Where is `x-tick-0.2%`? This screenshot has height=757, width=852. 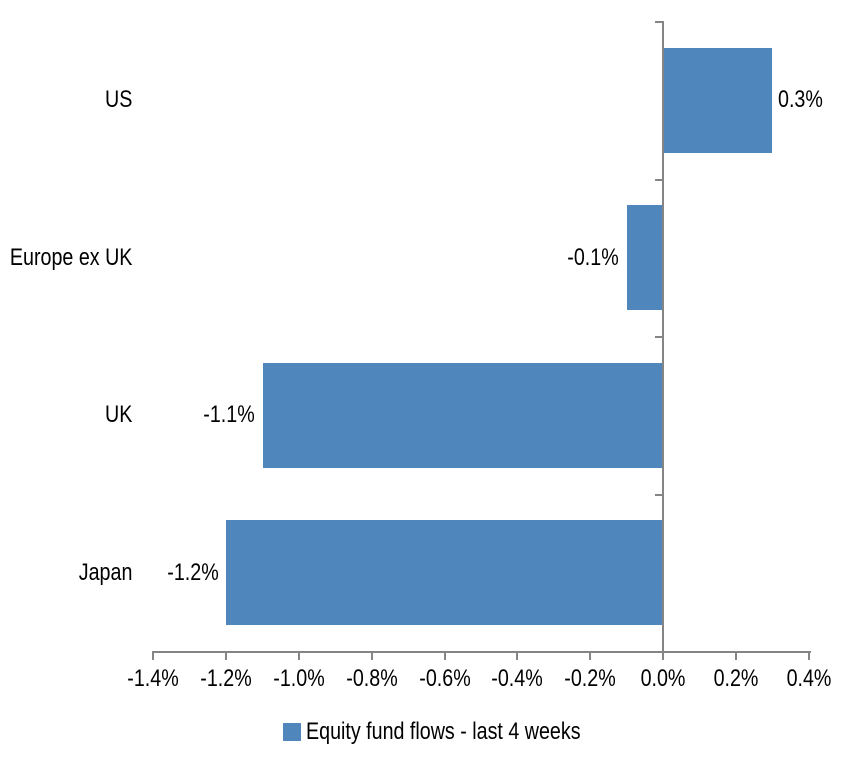
x-tick-0.2% is located at coordinates (735, 655).